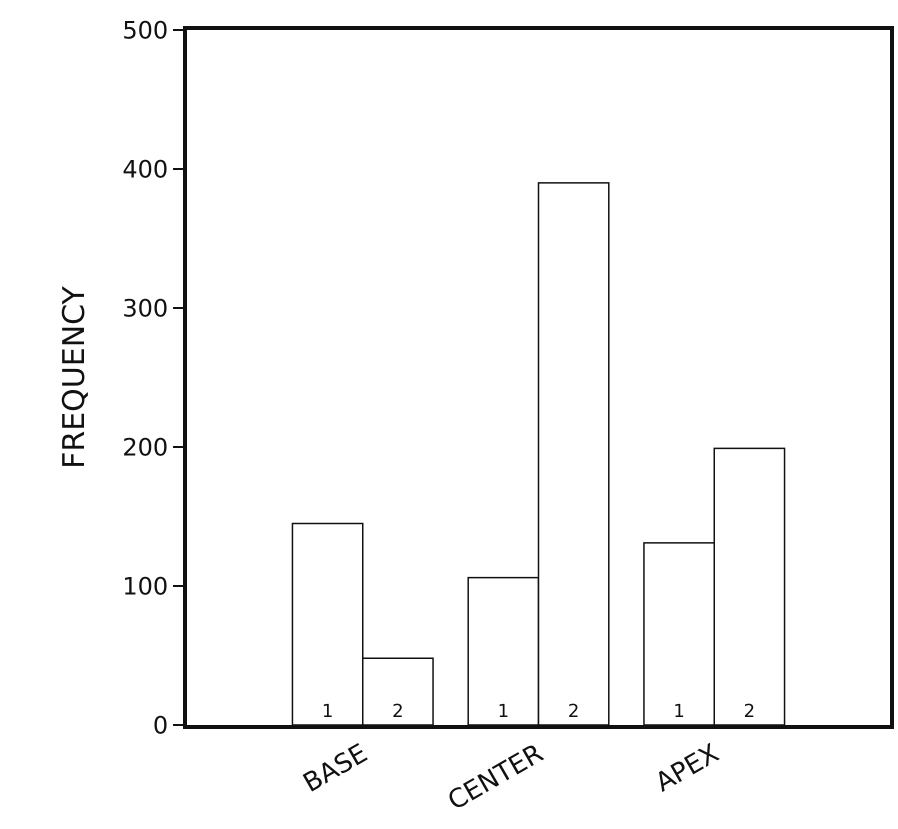 The width and height of the screenshot is (898, 829). What do you see at coordinates (145, 308) in the screenshot?
I see `y-tick-label: 300` at bounding box center [145, 308].